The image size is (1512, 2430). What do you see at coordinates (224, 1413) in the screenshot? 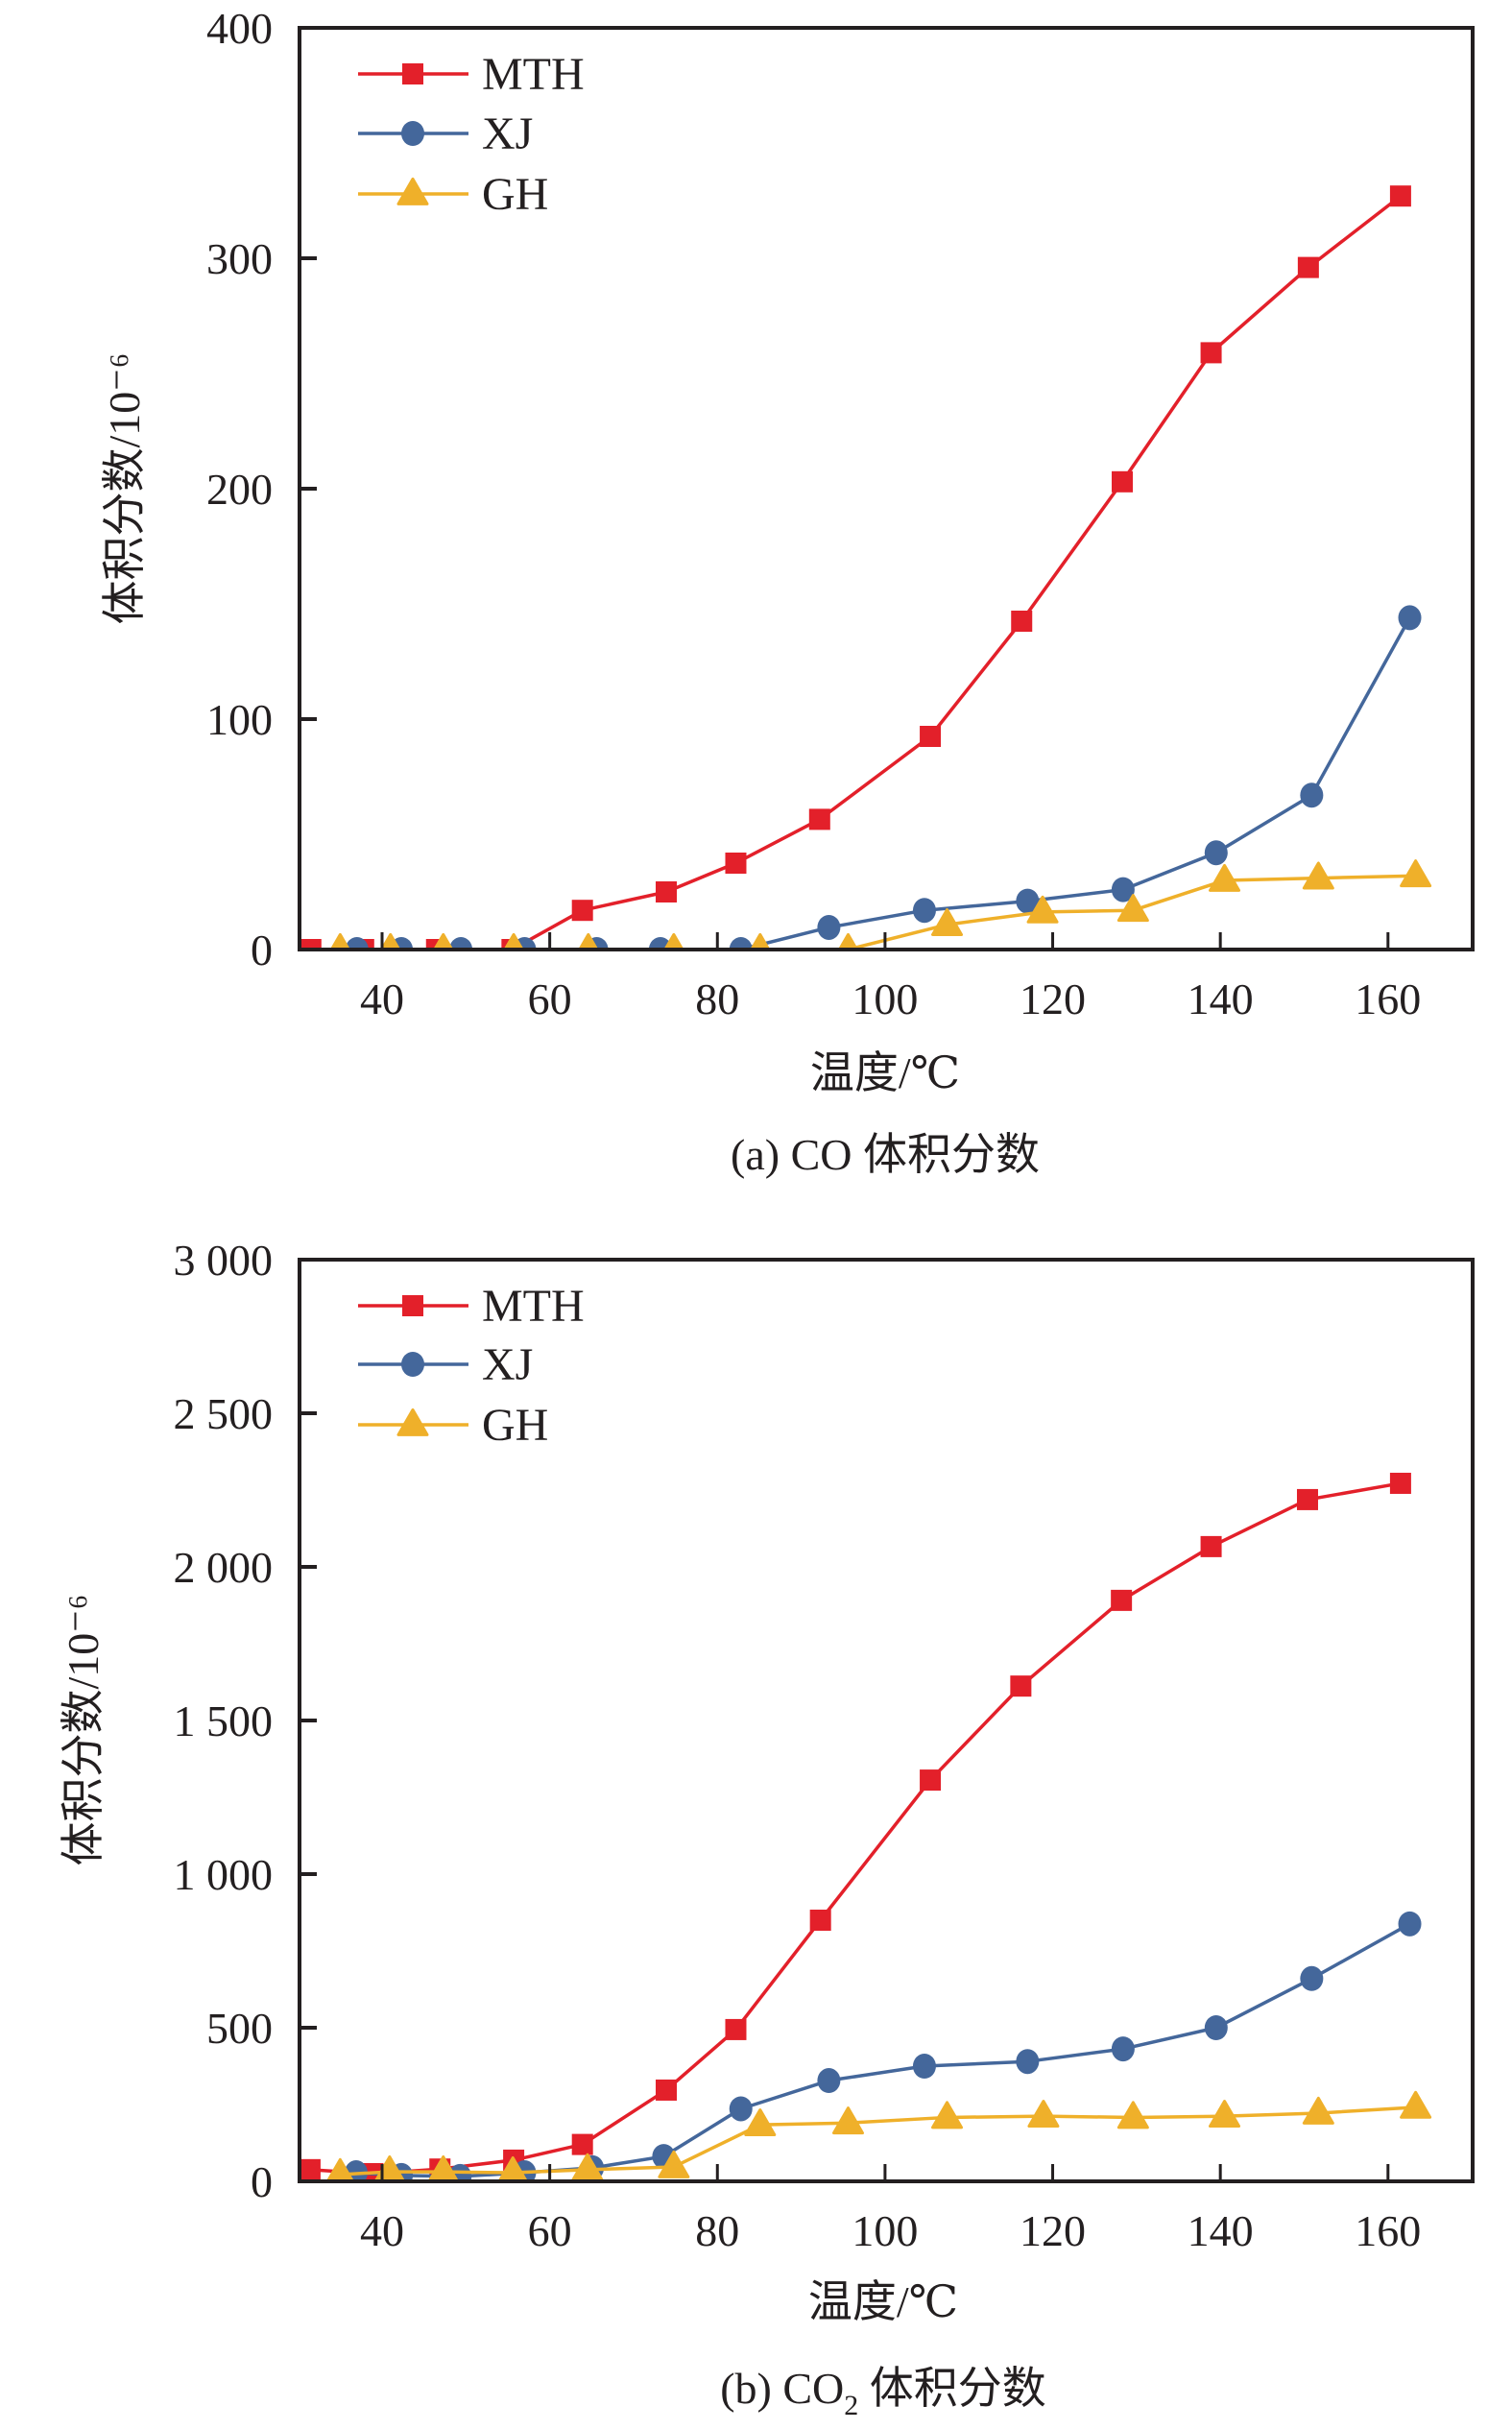
I see `y-tick-label: 2 500` at bounding box center [224, 1413].